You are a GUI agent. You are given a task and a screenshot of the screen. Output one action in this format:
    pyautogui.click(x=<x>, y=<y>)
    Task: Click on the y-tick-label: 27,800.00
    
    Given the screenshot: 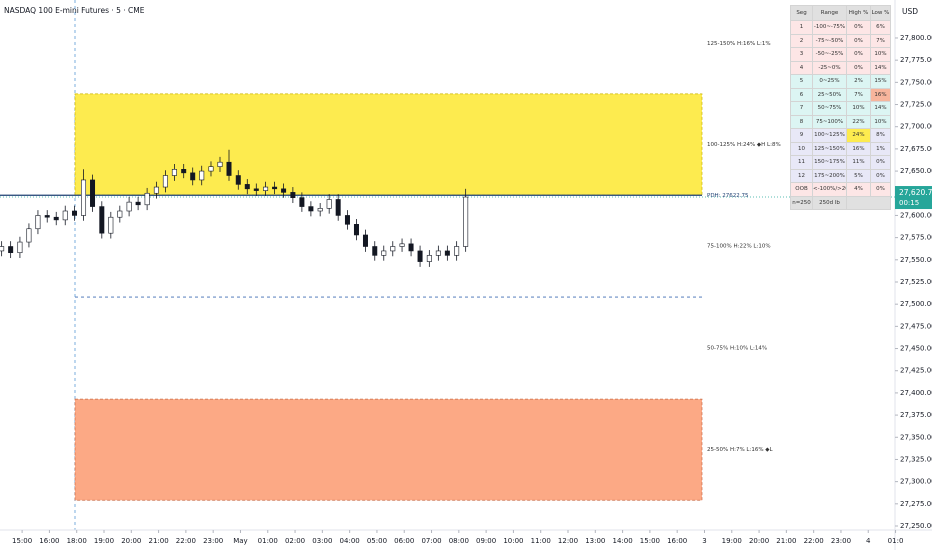 What is the action you would take?
    pyautogui.click(x=916, y=38)
    